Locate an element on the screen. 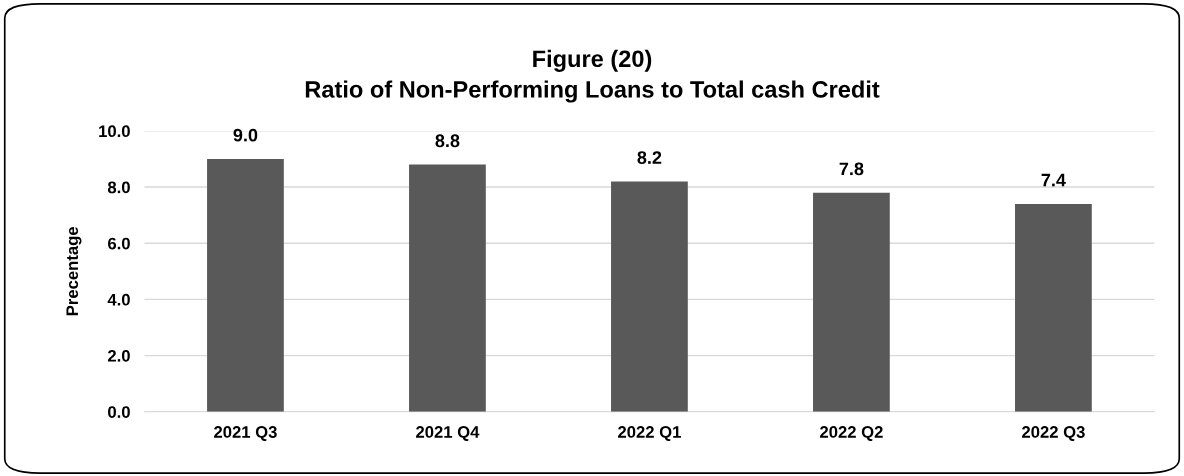  data-label: 9.0 is located at coordinates (245, 135).